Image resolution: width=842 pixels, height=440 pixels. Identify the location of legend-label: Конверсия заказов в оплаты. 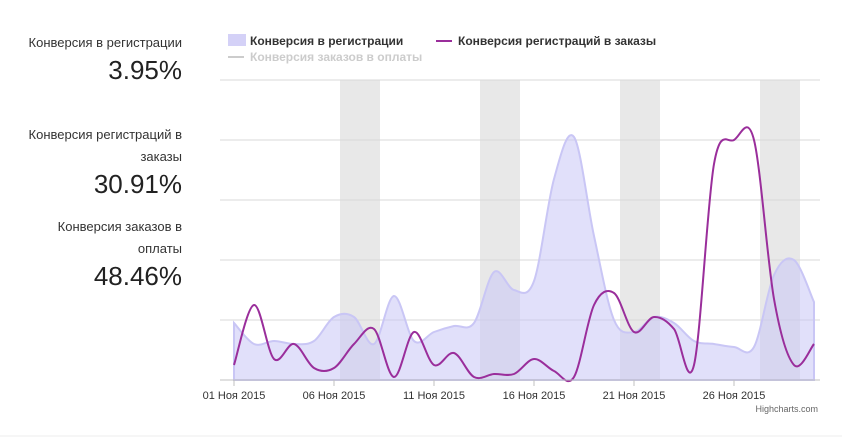
(336, 57).